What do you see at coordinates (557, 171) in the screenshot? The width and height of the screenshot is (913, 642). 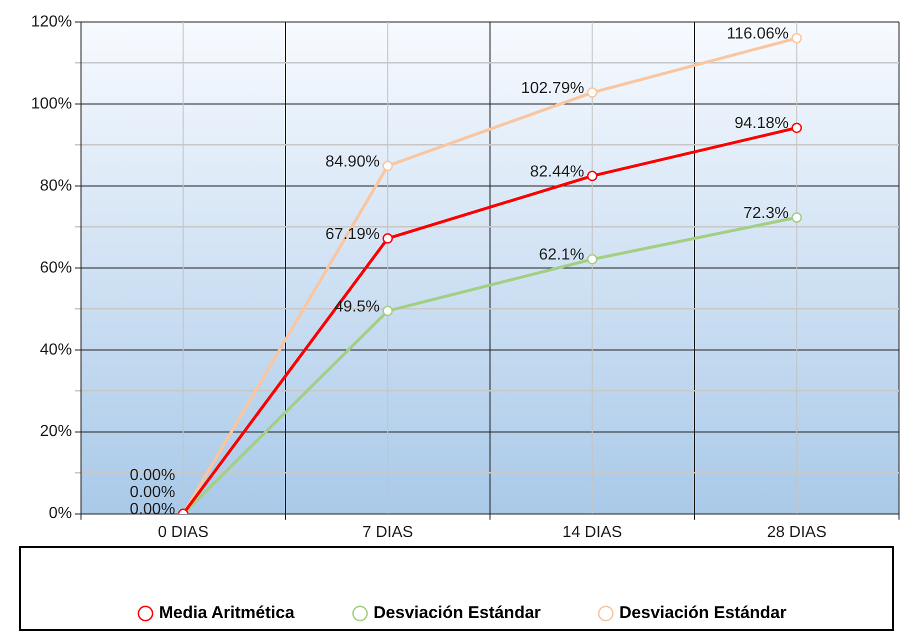 I see `data-label: 82.44%` at bounding box center [557, 171].